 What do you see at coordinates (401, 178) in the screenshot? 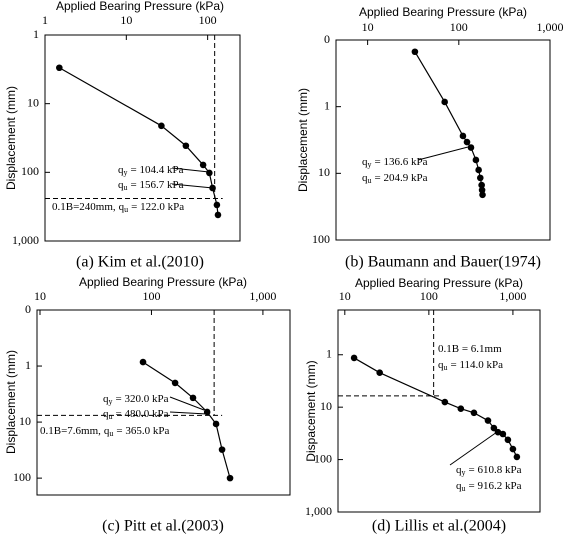
I see `annotation-text: = 204.9 kPa` at bounding box center [401, 178].